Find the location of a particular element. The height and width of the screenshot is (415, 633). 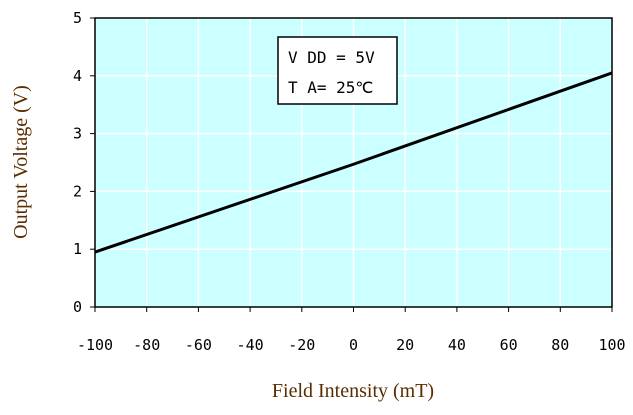

x-tick-label: -60 is located at coordinates (198, 345).